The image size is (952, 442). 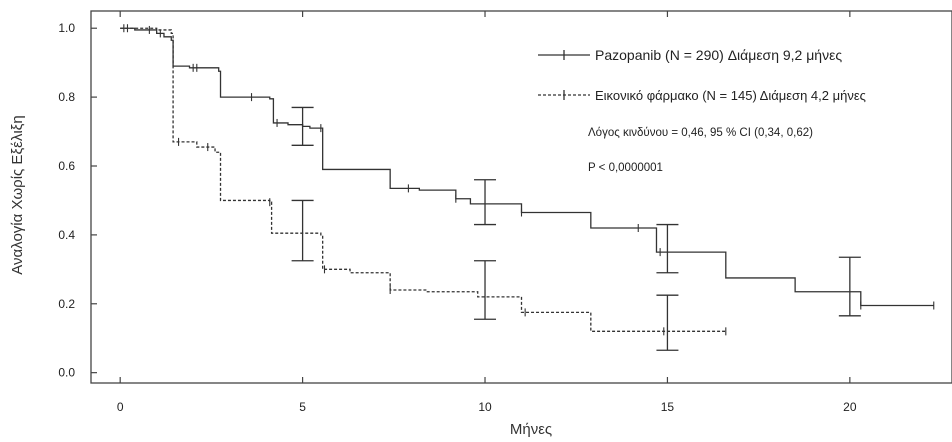 I want to click on y-tick-label: 0.6, so click(x=66, y=166).